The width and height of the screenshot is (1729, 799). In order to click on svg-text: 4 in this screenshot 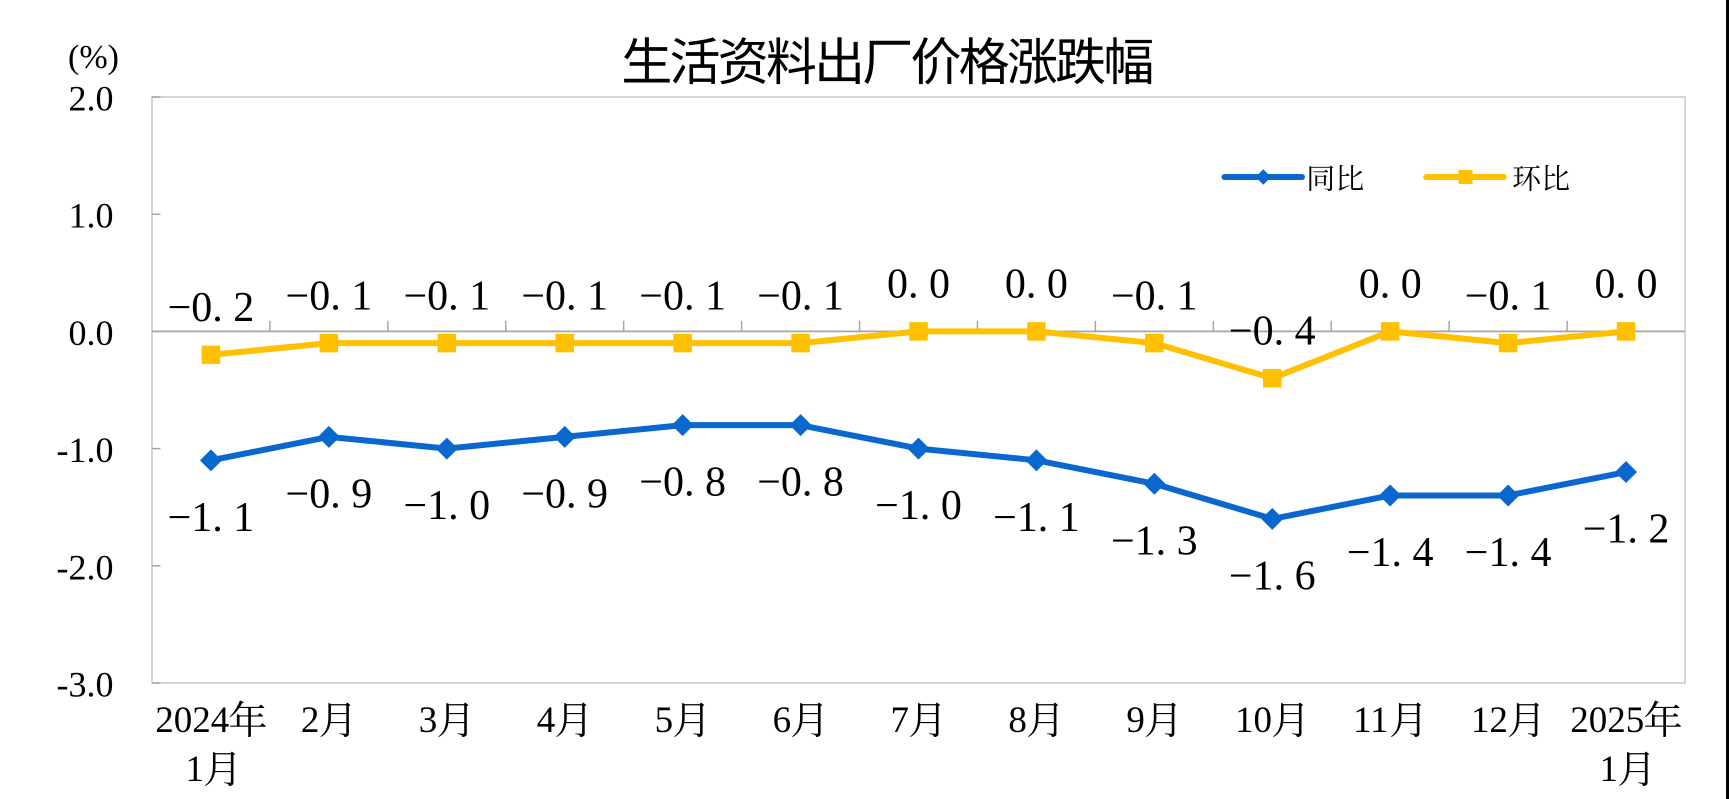, I will do `click(546, 720)`.